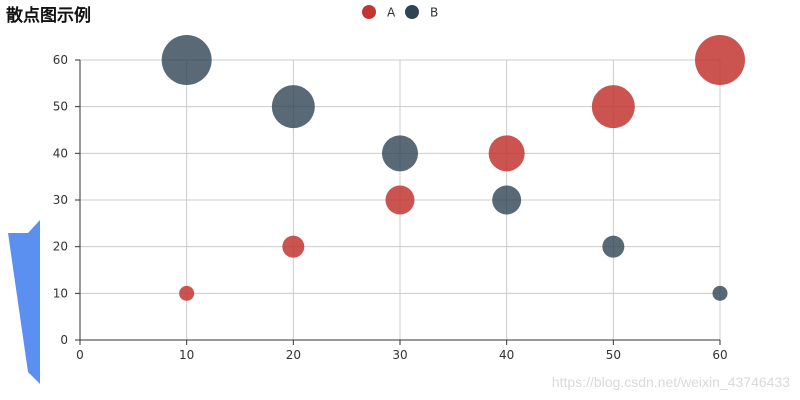 The height and width of the screenshot is (400, 800). What do you see at coordinates (412, 12) in the screenshot?
I see `legend-marker-b` at bounding box center [412, 12].